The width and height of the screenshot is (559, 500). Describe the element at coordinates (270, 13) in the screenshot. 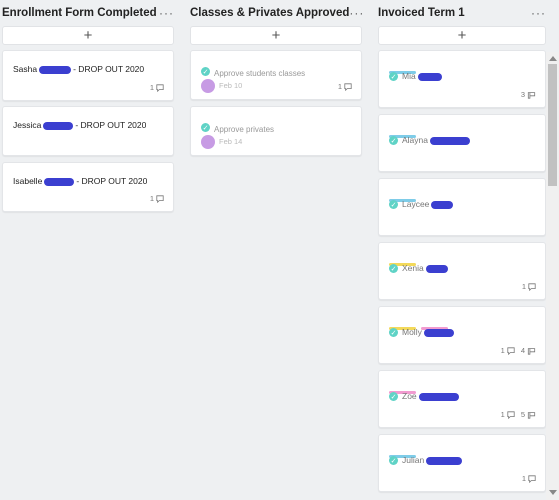

I see `column-title: Classes & Privates Approved` at that location.